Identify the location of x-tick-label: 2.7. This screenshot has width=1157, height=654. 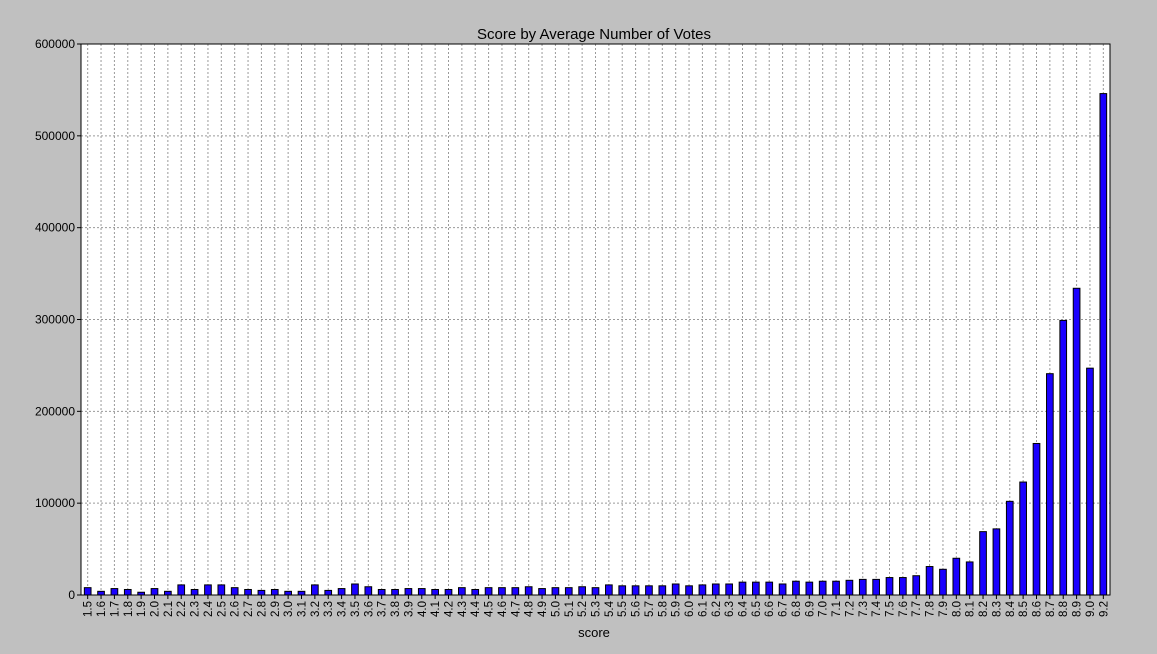
(249, 609).